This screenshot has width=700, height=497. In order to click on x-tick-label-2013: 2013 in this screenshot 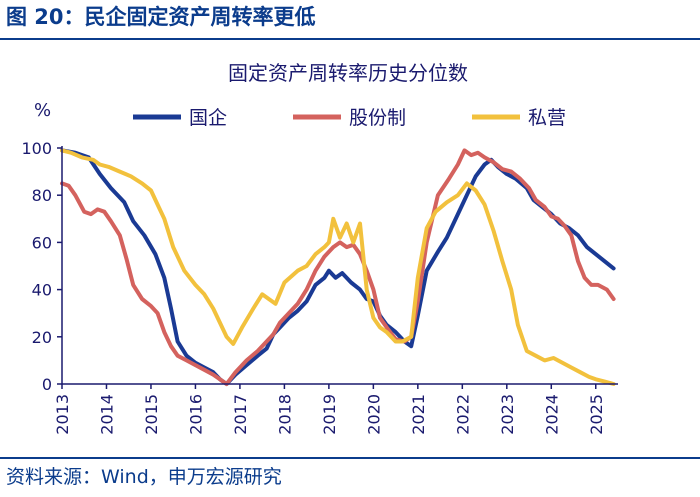, I will do `click(62, 414)`.